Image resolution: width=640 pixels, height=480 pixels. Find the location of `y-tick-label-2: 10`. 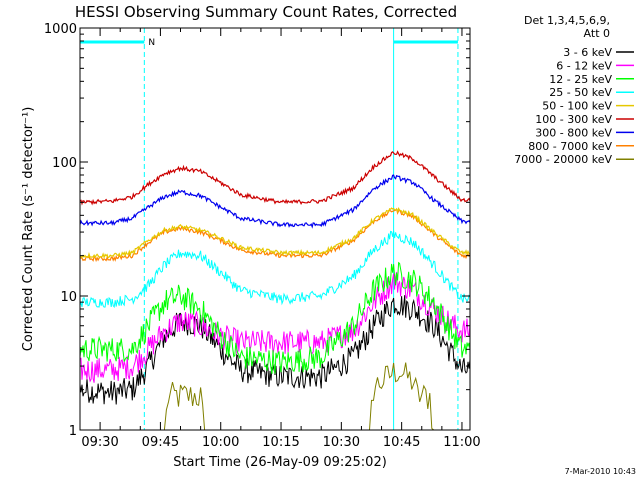

y-tick-label-2: 10 is located at coordinates (68, 297).